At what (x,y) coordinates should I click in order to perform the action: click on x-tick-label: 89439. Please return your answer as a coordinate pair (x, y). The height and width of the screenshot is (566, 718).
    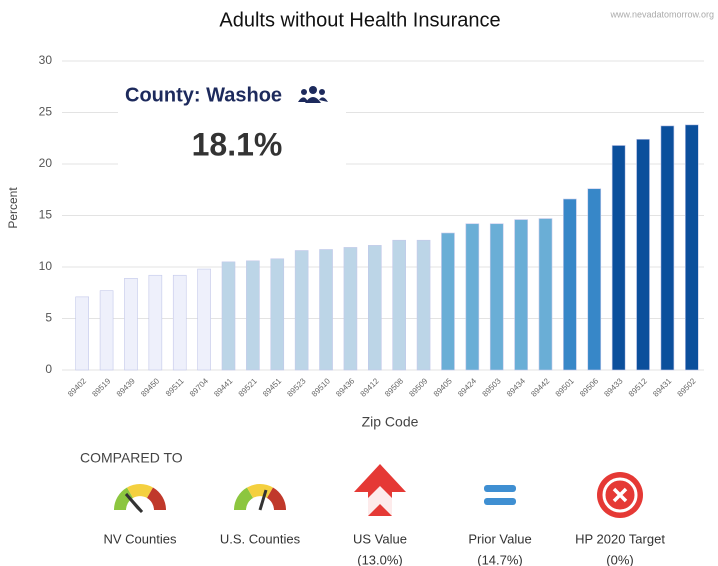
    Looking at the image, I should click on (126, 387).